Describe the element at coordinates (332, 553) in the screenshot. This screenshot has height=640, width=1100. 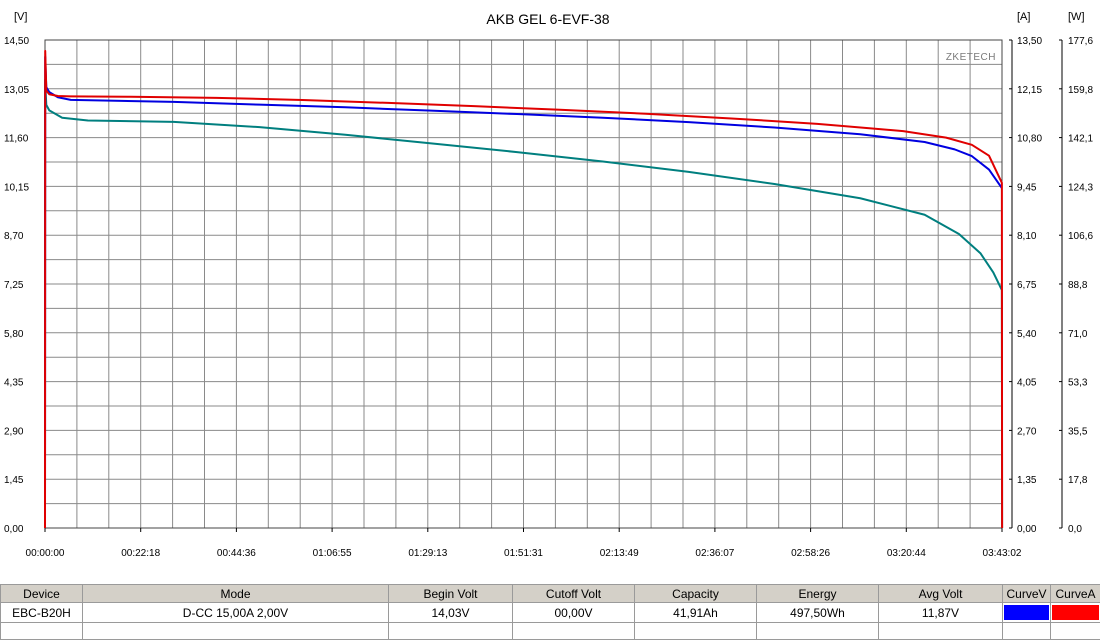
I see `x-tick-label: 01:06:55` at that location.